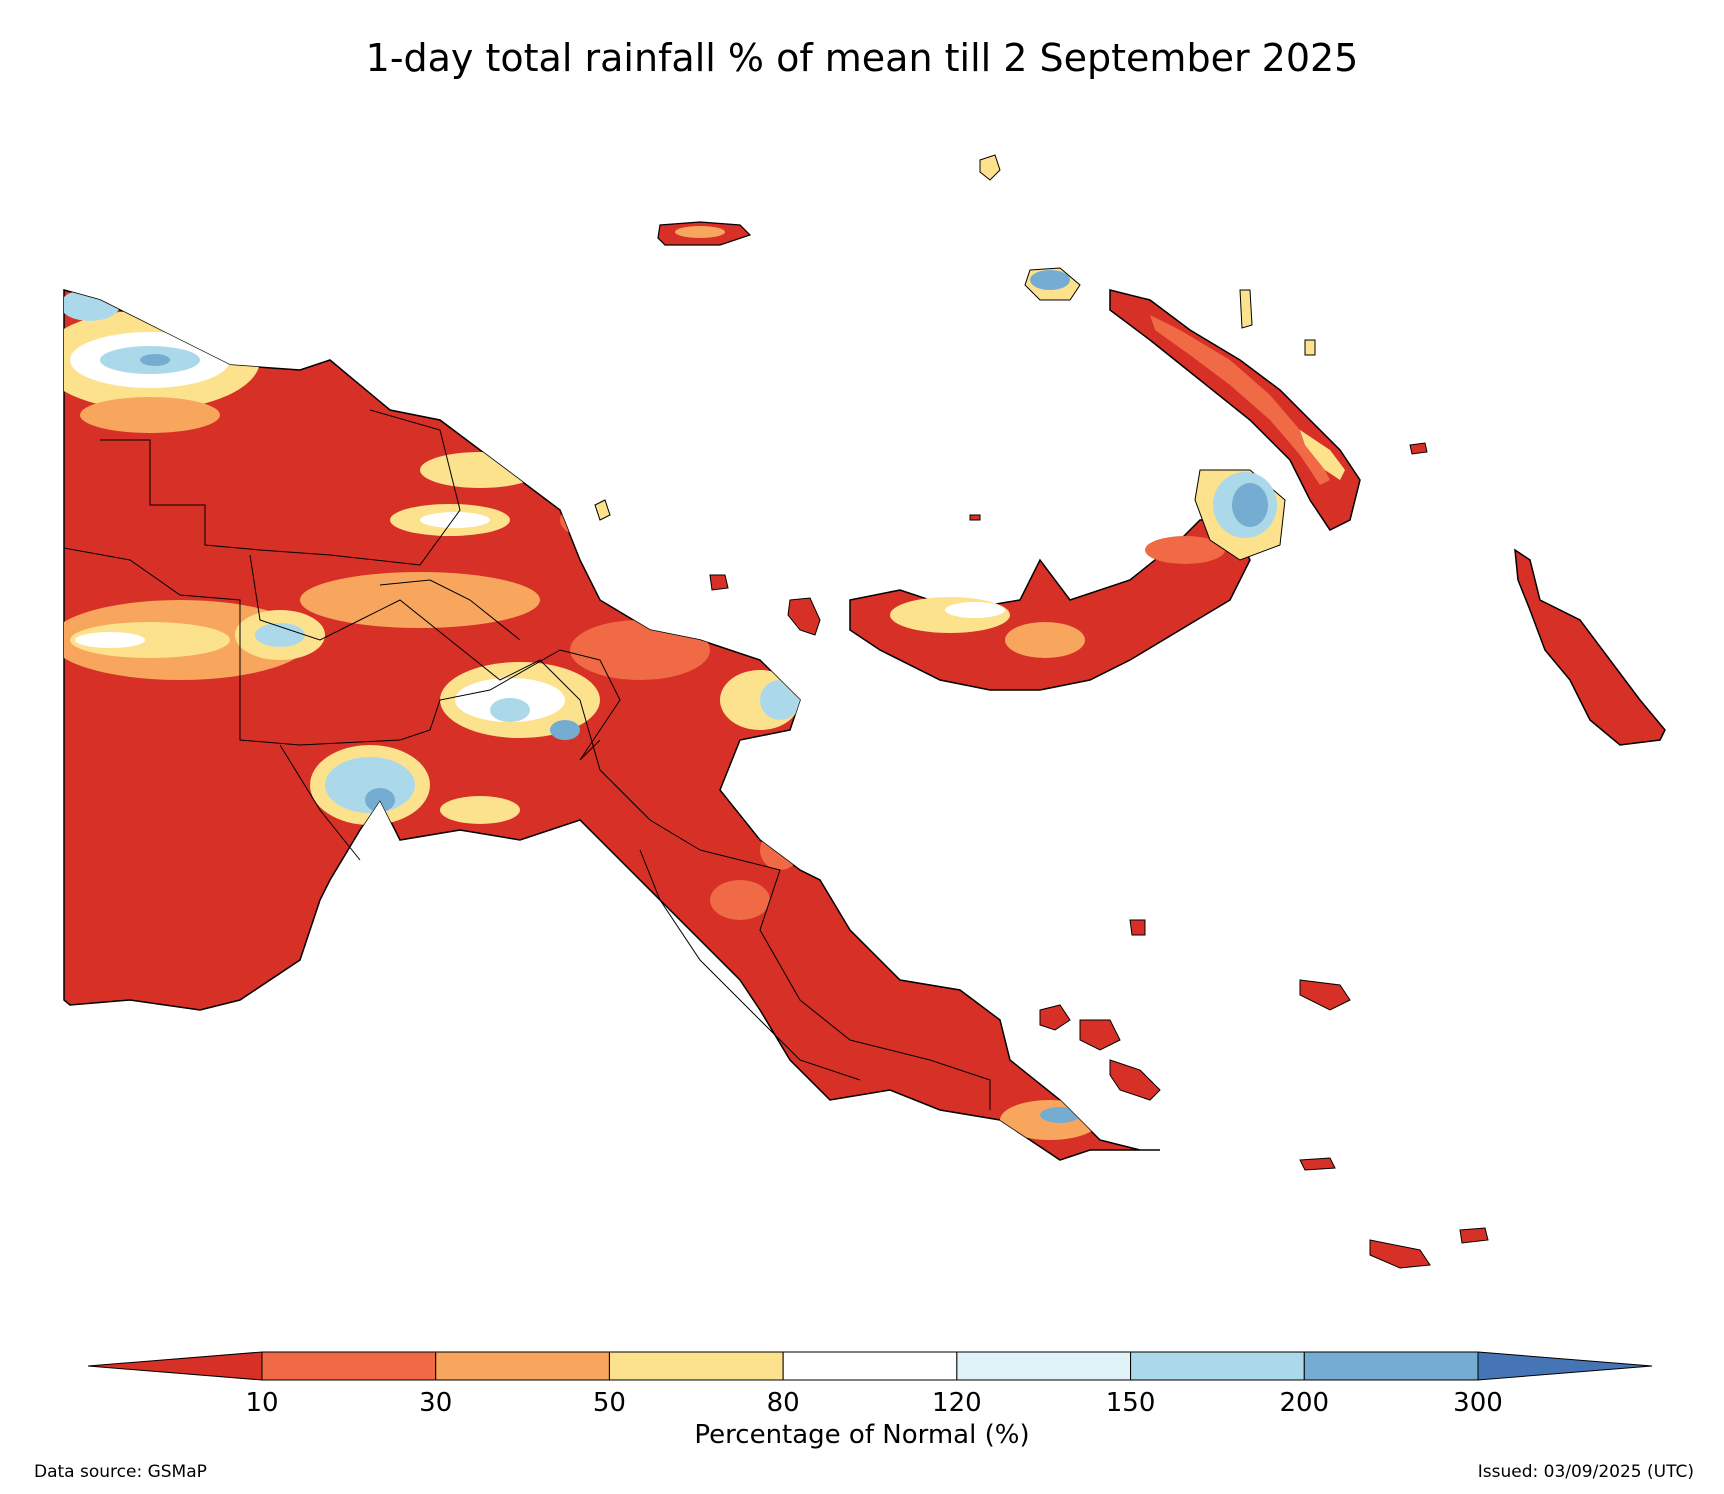  What do you see at coordinates (120, 1472) in the screenshot?
I see `data-source-note: Data source: GSMaP` at bounding box center [120, 1472].